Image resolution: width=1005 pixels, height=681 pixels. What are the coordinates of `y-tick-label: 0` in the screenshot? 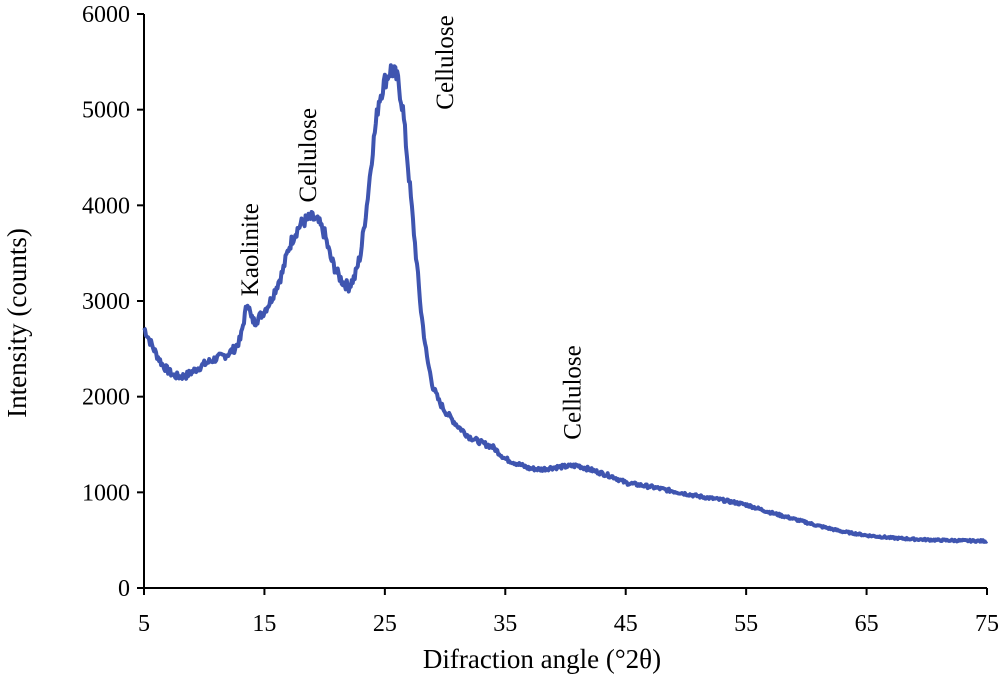 It's located at (124, 589).